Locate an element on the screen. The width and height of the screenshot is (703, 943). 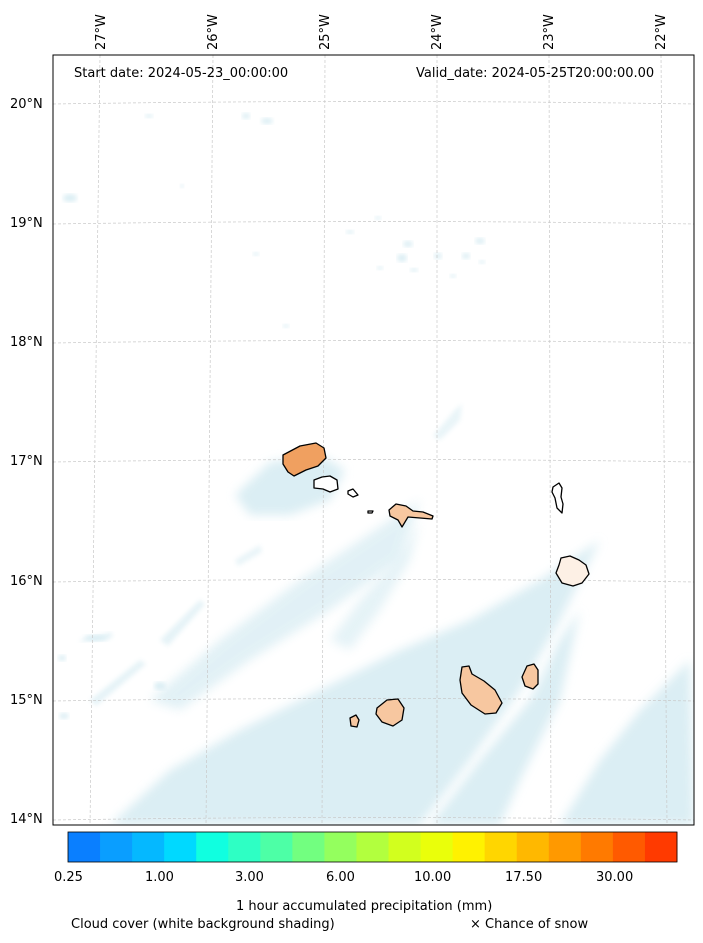
island-raso is located at coordinates (370, 512).